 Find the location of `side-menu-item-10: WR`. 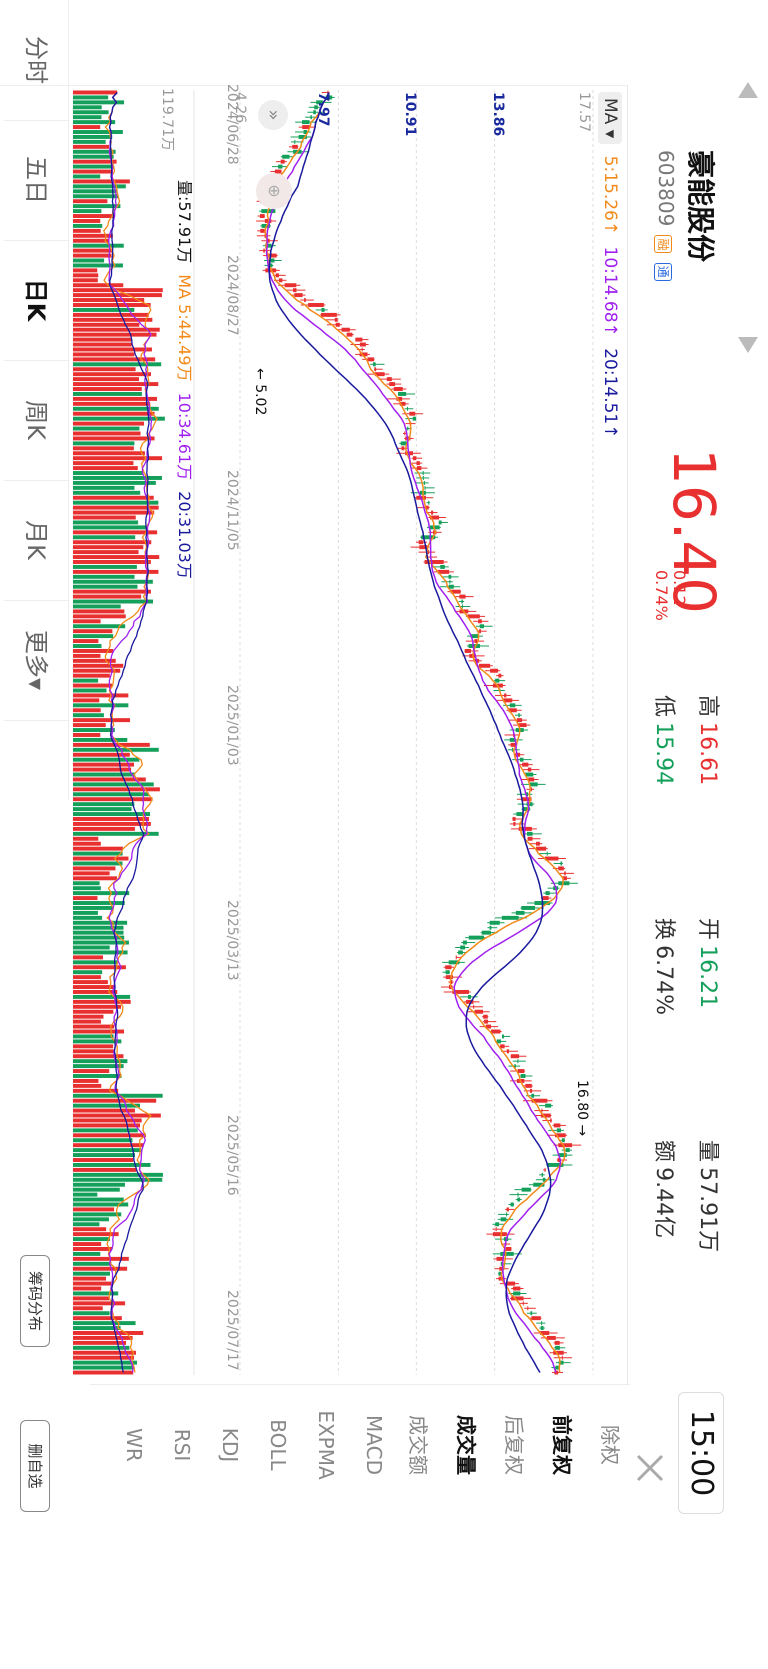

side-menu-item-10: WR is located at coordinates (134, 1445).